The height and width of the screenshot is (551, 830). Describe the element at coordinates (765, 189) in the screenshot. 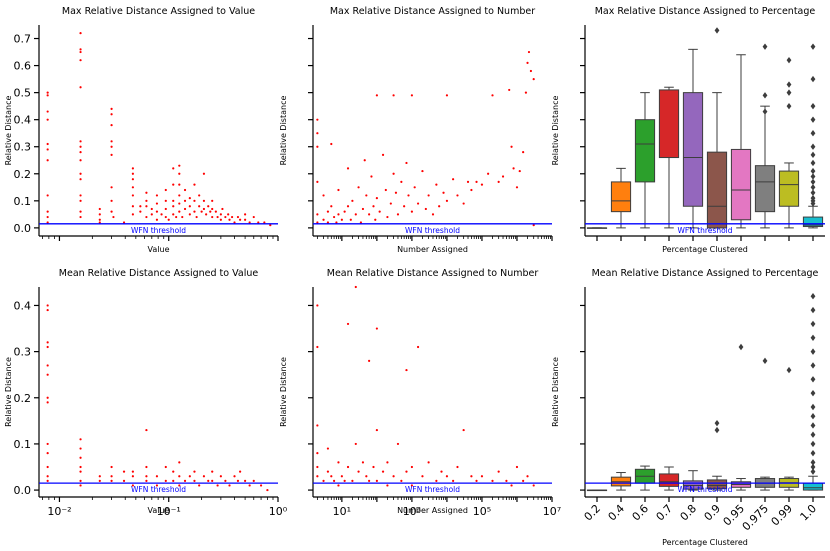

I see `box-body` at that location.